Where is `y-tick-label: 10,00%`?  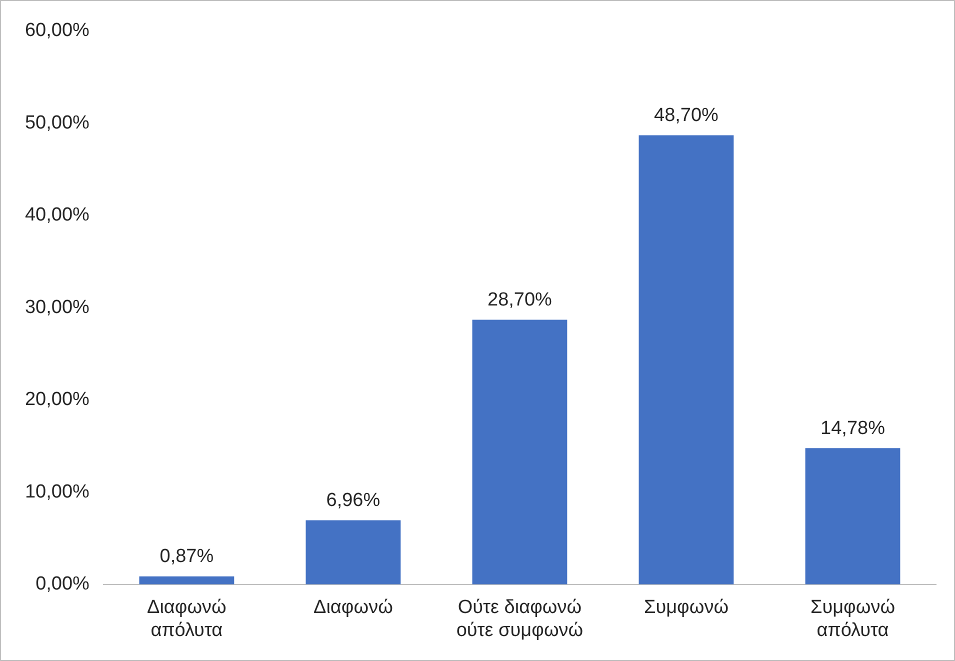
y-tick-label: 10,00% is located at coordinates (57, 491).